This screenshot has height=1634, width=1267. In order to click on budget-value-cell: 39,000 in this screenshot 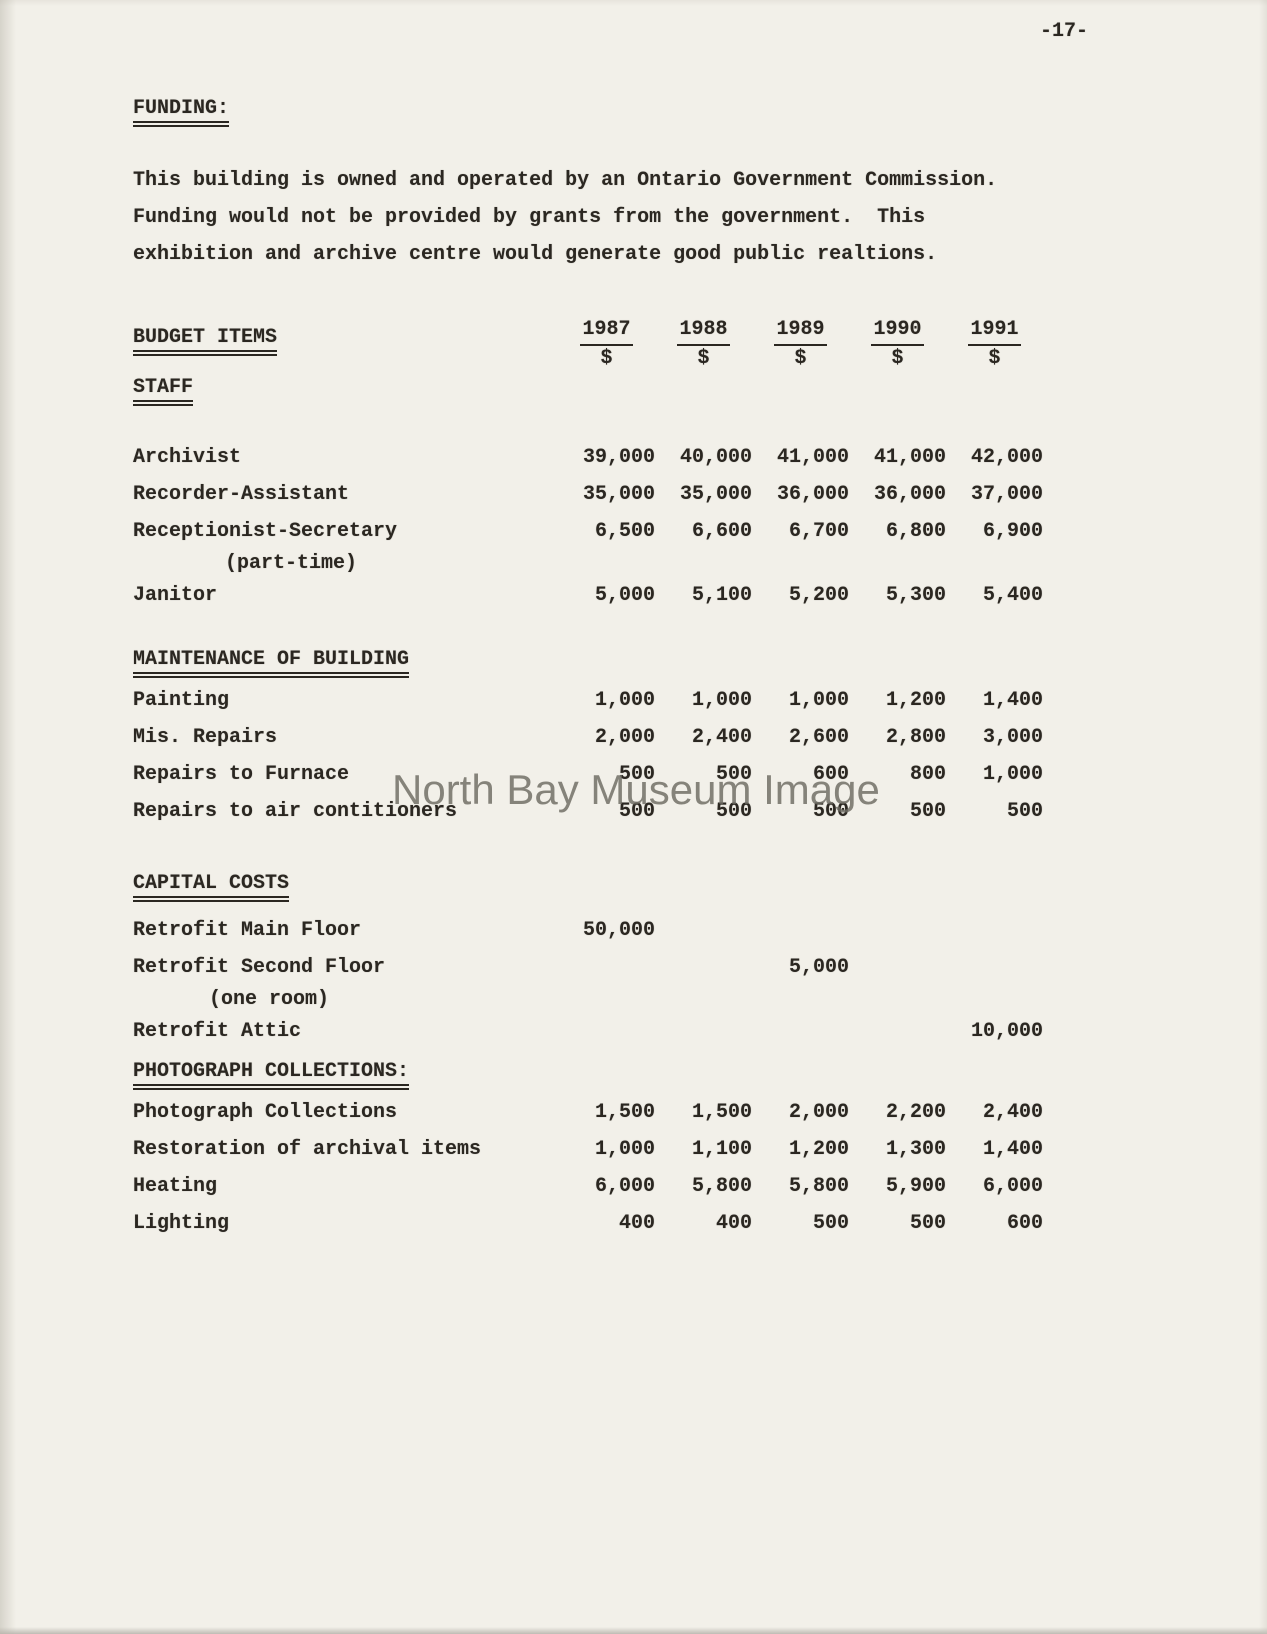, I will do `click(618, 457)`.